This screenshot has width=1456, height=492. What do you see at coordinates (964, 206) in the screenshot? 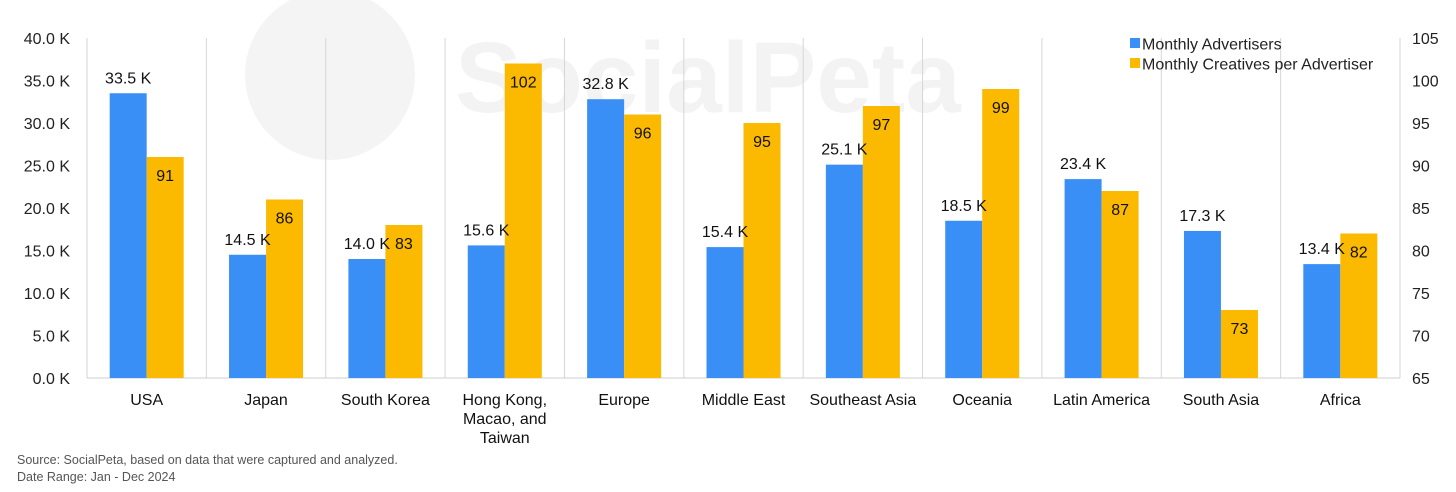
I see `data-label-advertisers-oceania: 18.5 K` at bounding box center [964, 206].